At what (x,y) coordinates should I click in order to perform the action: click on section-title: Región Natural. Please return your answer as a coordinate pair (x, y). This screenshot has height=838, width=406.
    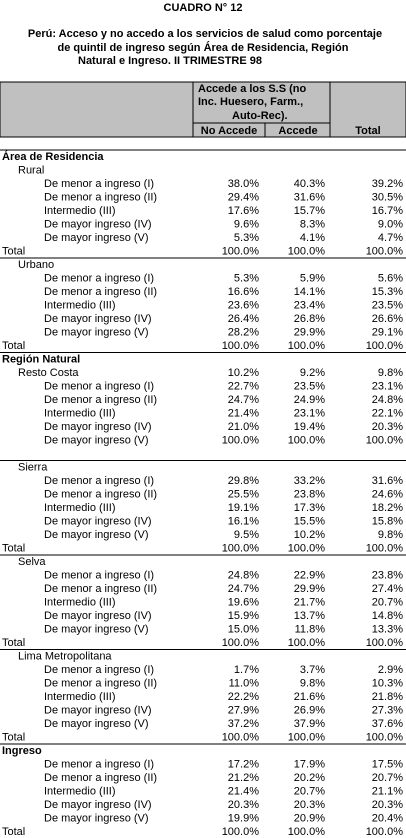
    Looking at the image, I should click on (41, 359).